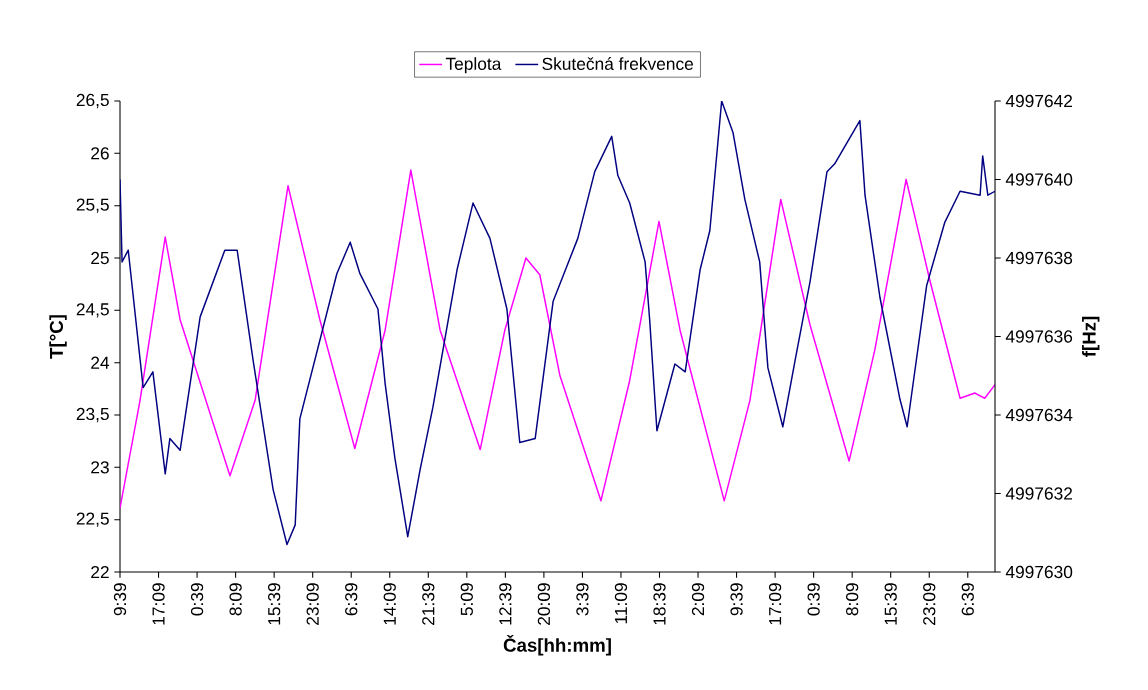  I want to click on legend-label: Skutečná frekvence, so click(617, 64).